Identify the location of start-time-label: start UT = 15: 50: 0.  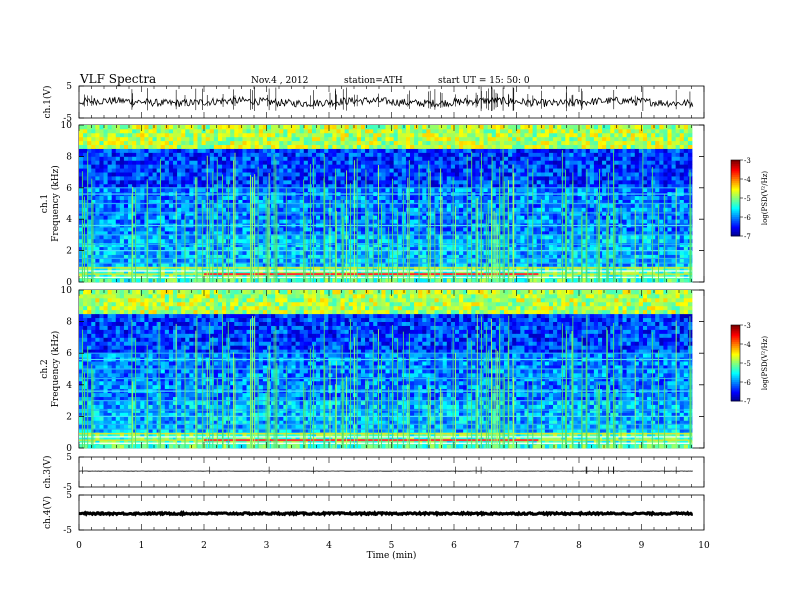
(484, 81).